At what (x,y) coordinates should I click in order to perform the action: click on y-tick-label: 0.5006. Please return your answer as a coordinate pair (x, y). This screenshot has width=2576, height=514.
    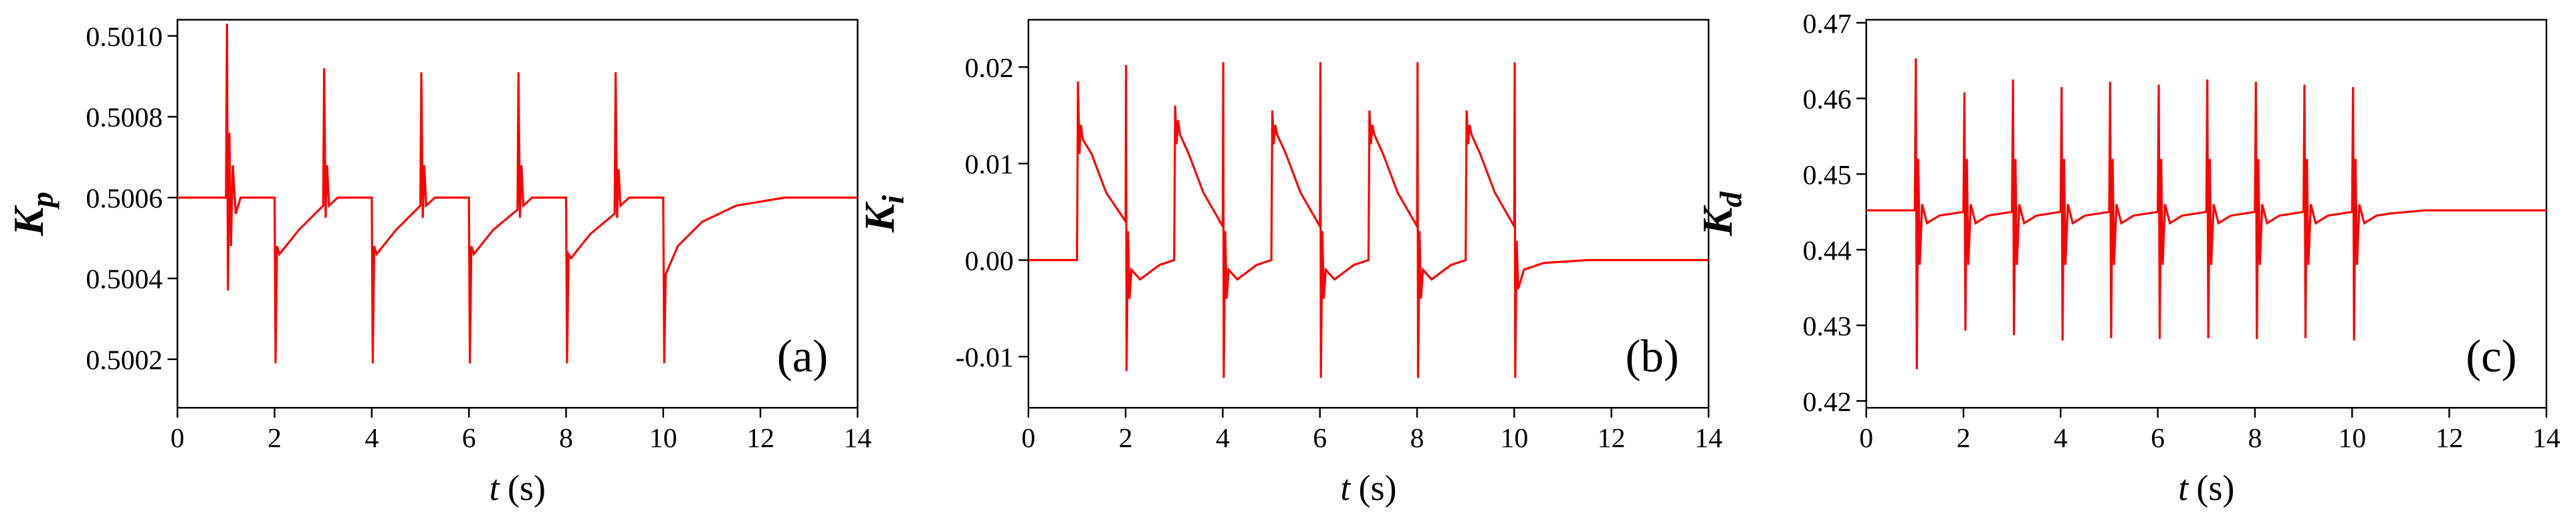
    Looking at the image, I should click on (125, 199).